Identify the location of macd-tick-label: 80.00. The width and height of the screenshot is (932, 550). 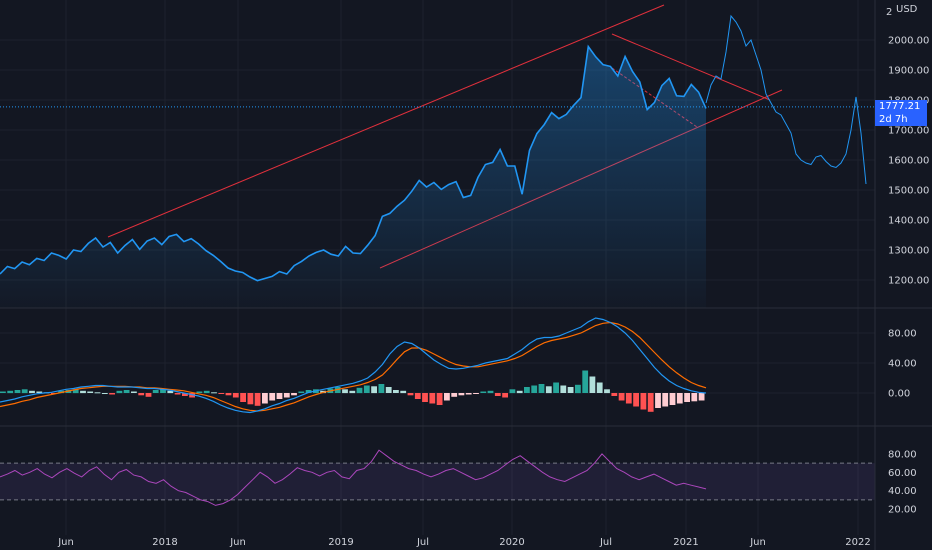
(902, 334).